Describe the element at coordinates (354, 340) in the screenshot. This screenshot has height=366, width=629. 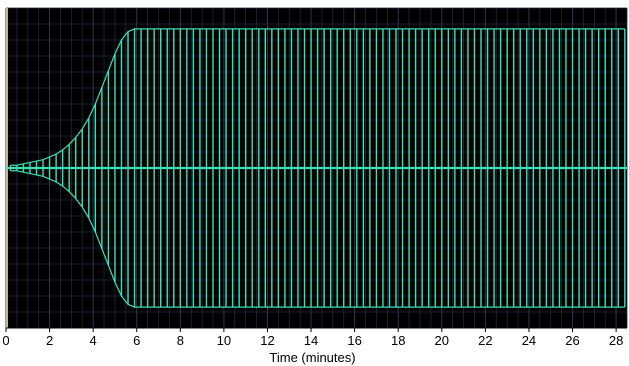
I see `x-tick-label: 16` at that location.